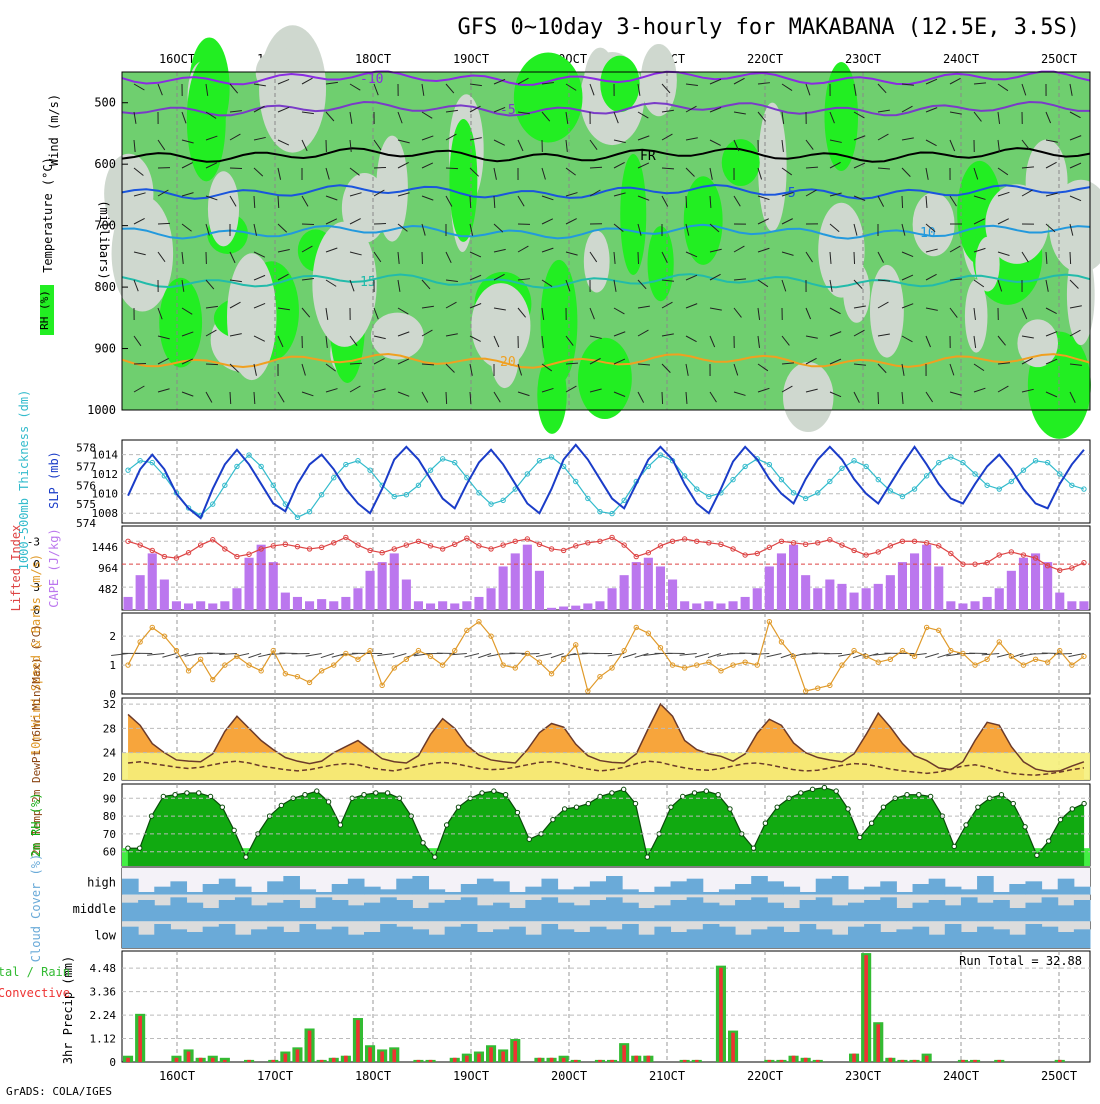 This screenshot has width=1100, height=1104. I want to click on pressure-tick: 1000, so click(101, 410).